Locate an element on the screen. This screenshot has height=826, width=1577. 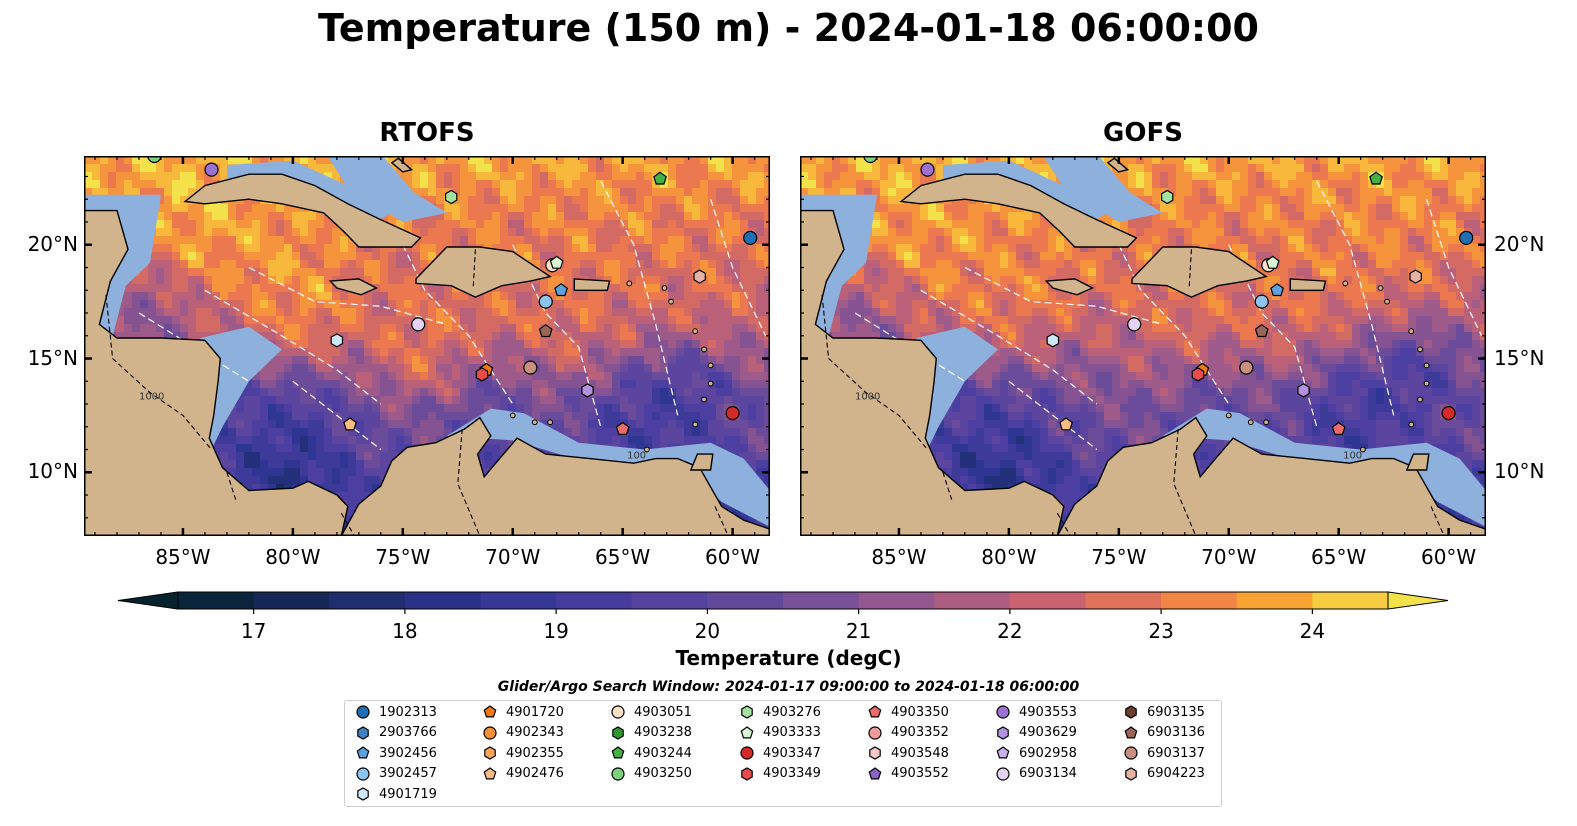
legend-item: 4903347 is located at coordinates (780, 753).